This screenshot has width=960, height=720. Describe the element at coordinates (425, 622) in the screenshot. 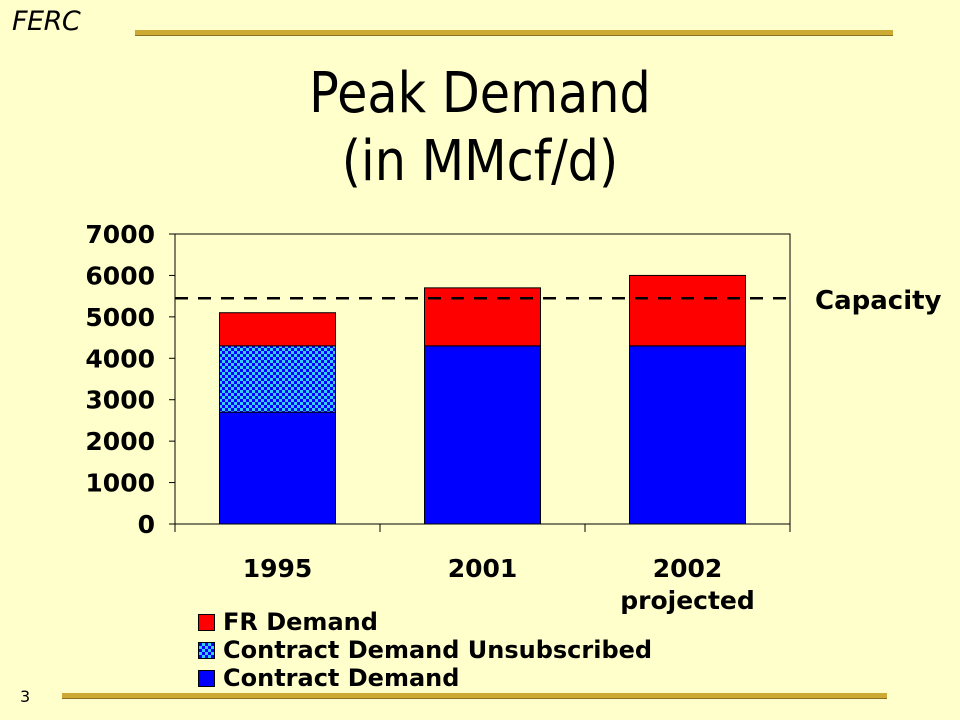

I see `legend-item-fr-demand: FR Demand` at that location.